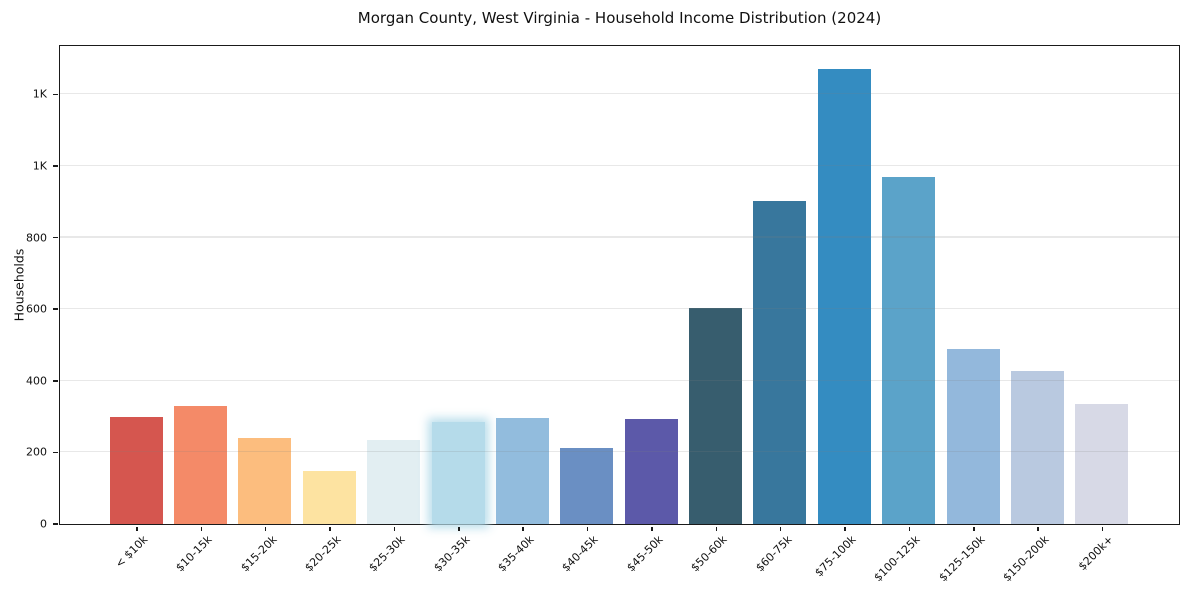 This screenshot has height=590, width=1189. What do you see at coordinates (265, 310) in the screenshot?
I see `bar-slot: $15-20k` at bounding box center [265, 310].